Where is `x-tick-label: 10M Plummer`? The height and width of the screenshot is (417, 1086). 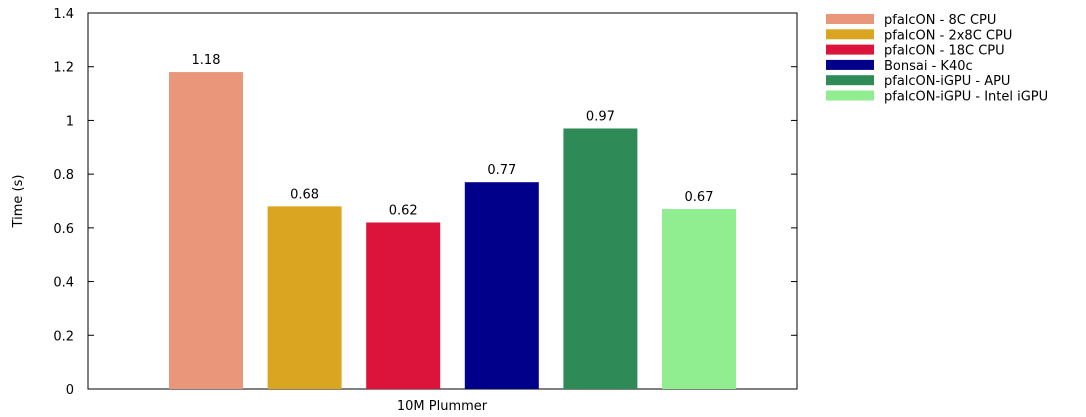
x-tick-label: 10M Plummer is located at coordinates (442, 406).